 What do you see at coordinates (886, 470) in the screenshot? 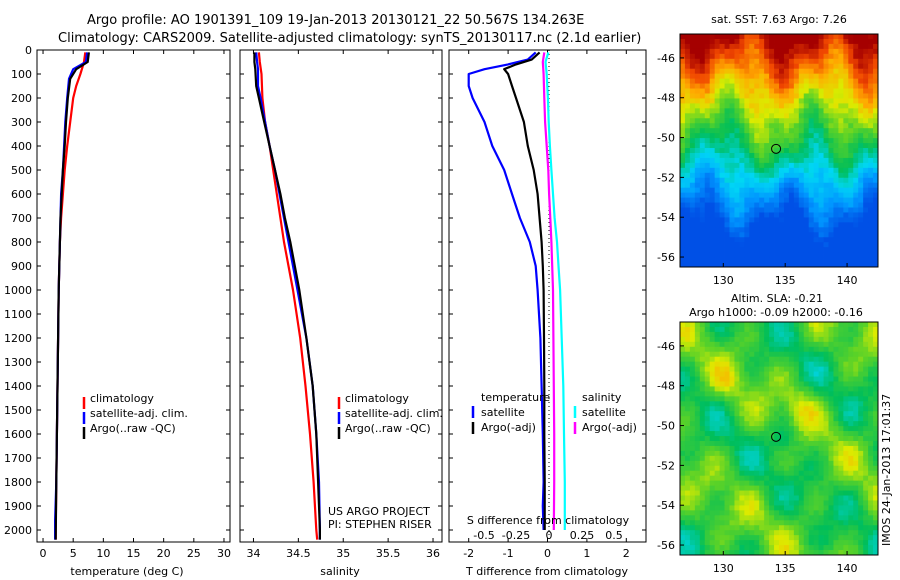
I see `imos-timestamp: IMOS 24-Jan-2013 17:01:37` at bounding box center [886, 470].